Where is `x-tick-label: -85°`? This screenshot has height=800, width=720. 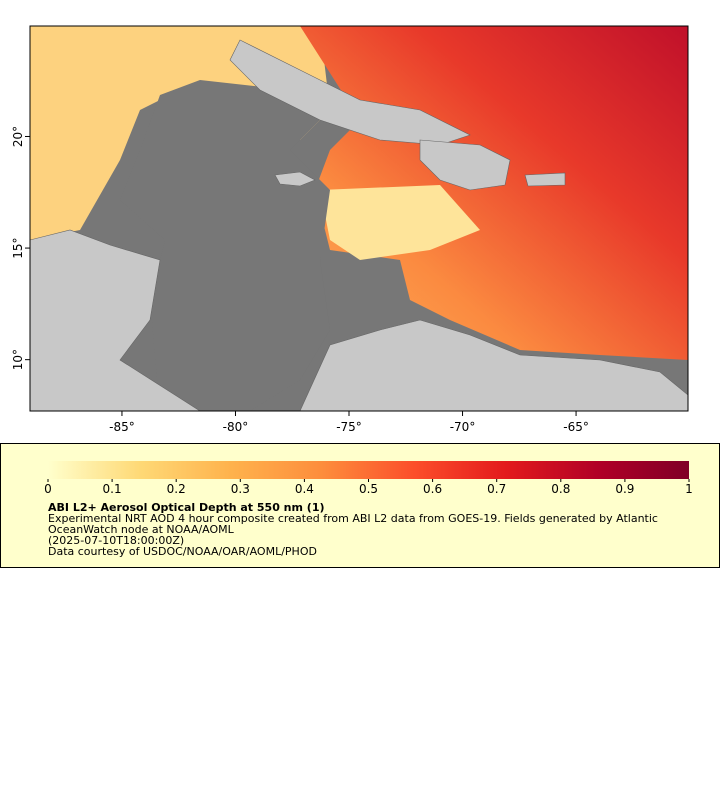 x-tick-label: -85° is located at coordinates (122, 427).